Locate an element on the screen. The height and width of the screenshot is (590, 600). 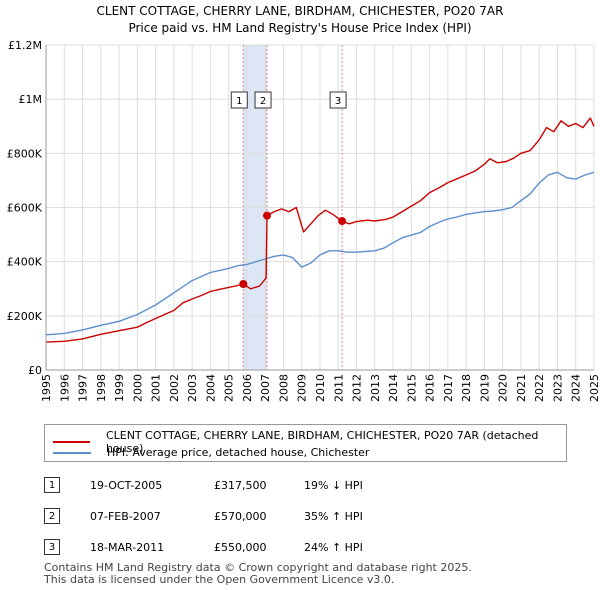
x-tick-label: 2000 is located at coordinates (137, 388).